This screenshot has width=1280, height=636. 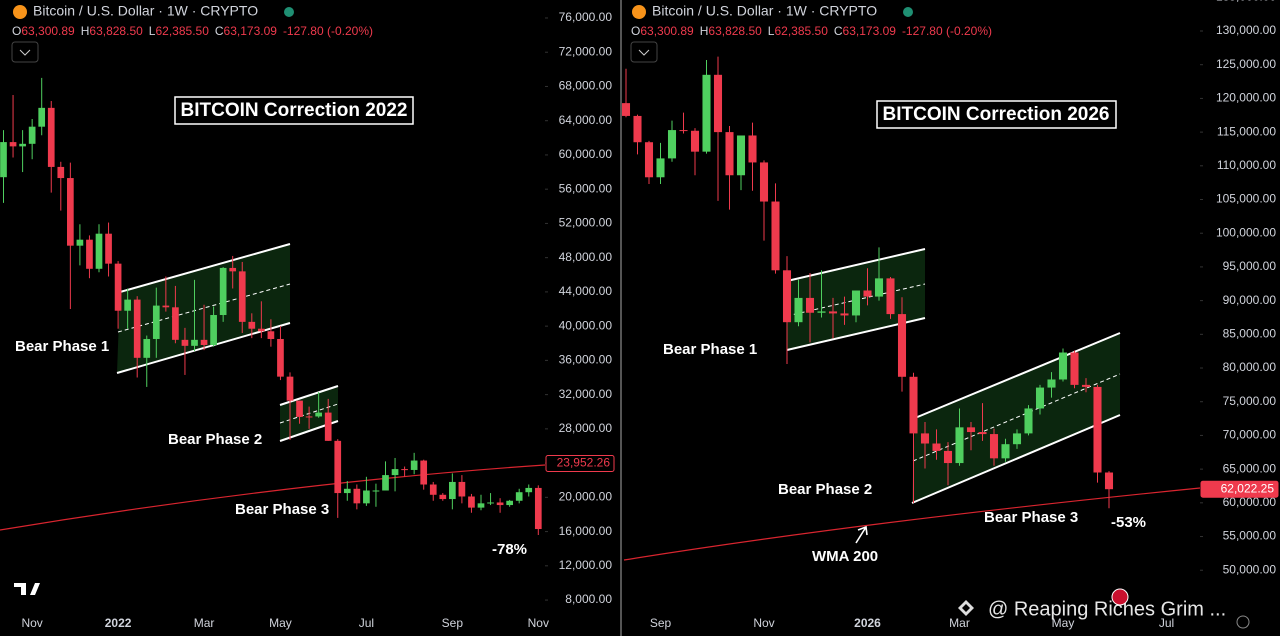 What do you see at coordinates (219, 31) in the screenshot?
I see `ohlc-key: C` at bounding box center [219, 31].